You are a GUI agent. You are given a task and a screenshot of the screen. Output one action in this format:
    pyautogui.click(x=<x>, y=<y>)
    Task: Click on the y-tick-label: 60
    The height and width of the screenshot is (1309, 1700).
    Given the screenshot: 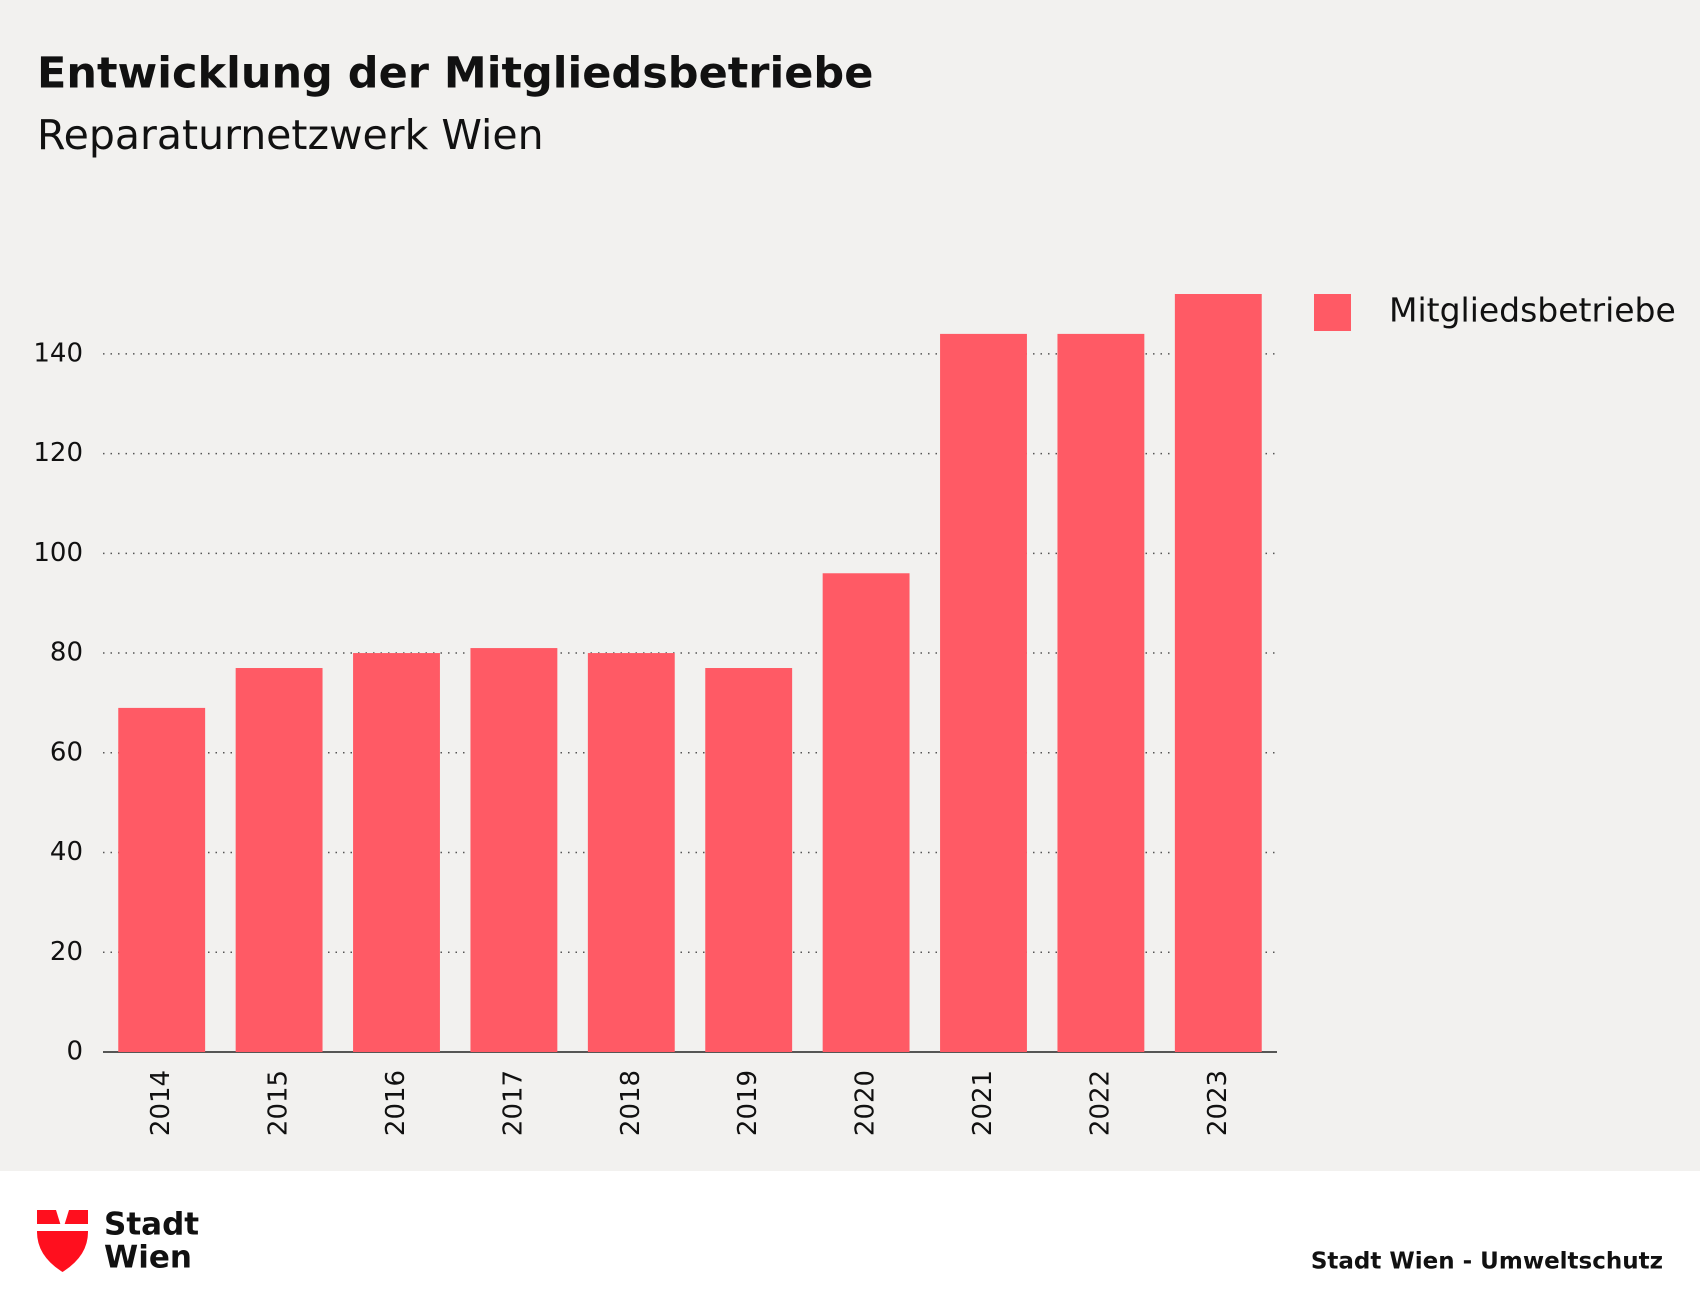 What is the action you would take?
    pyautogui.click(x=66, y=752)
    